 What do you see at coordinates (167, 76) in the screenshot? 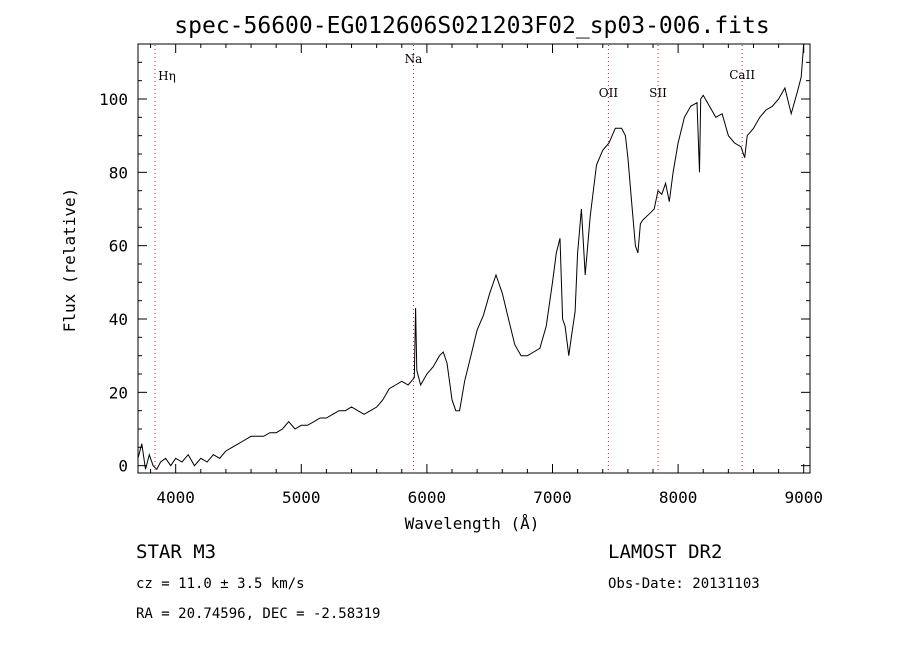
I see `line-marker-label: Hη` at bounding box center [167, 76].